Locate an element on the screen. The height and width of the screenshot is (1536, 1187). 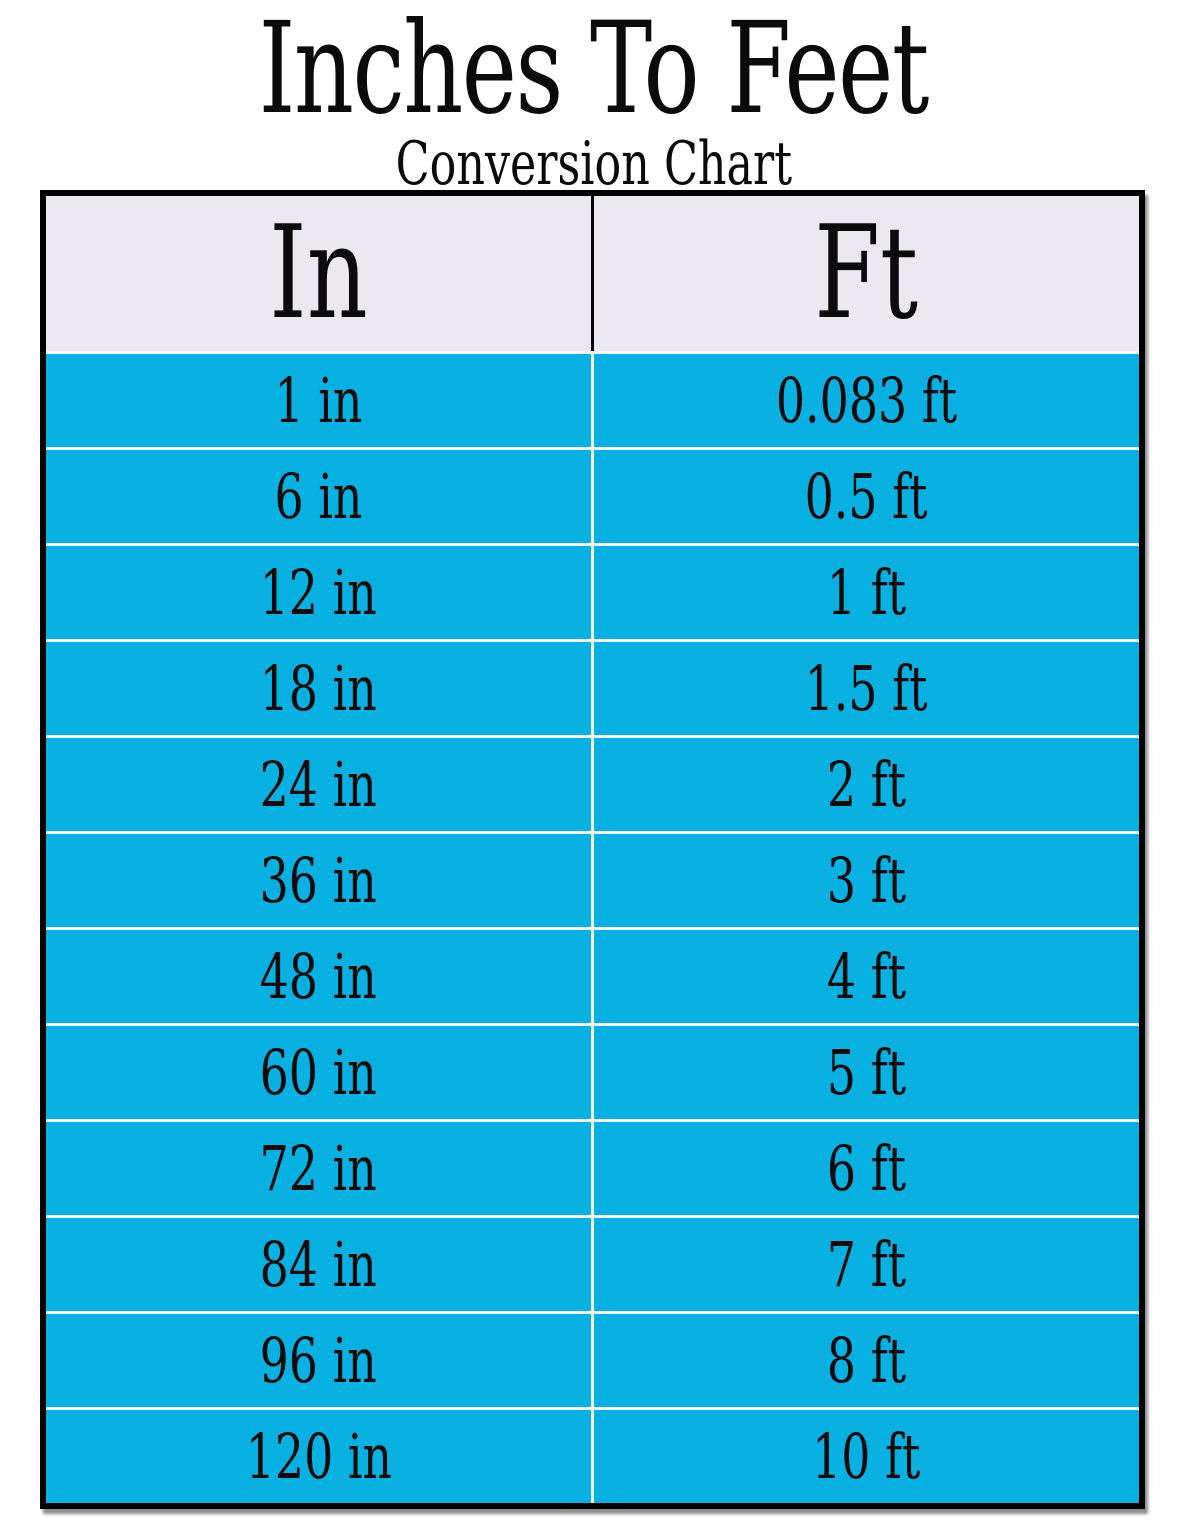
cell-inches: 48 in is located at coordinates (318, 976).